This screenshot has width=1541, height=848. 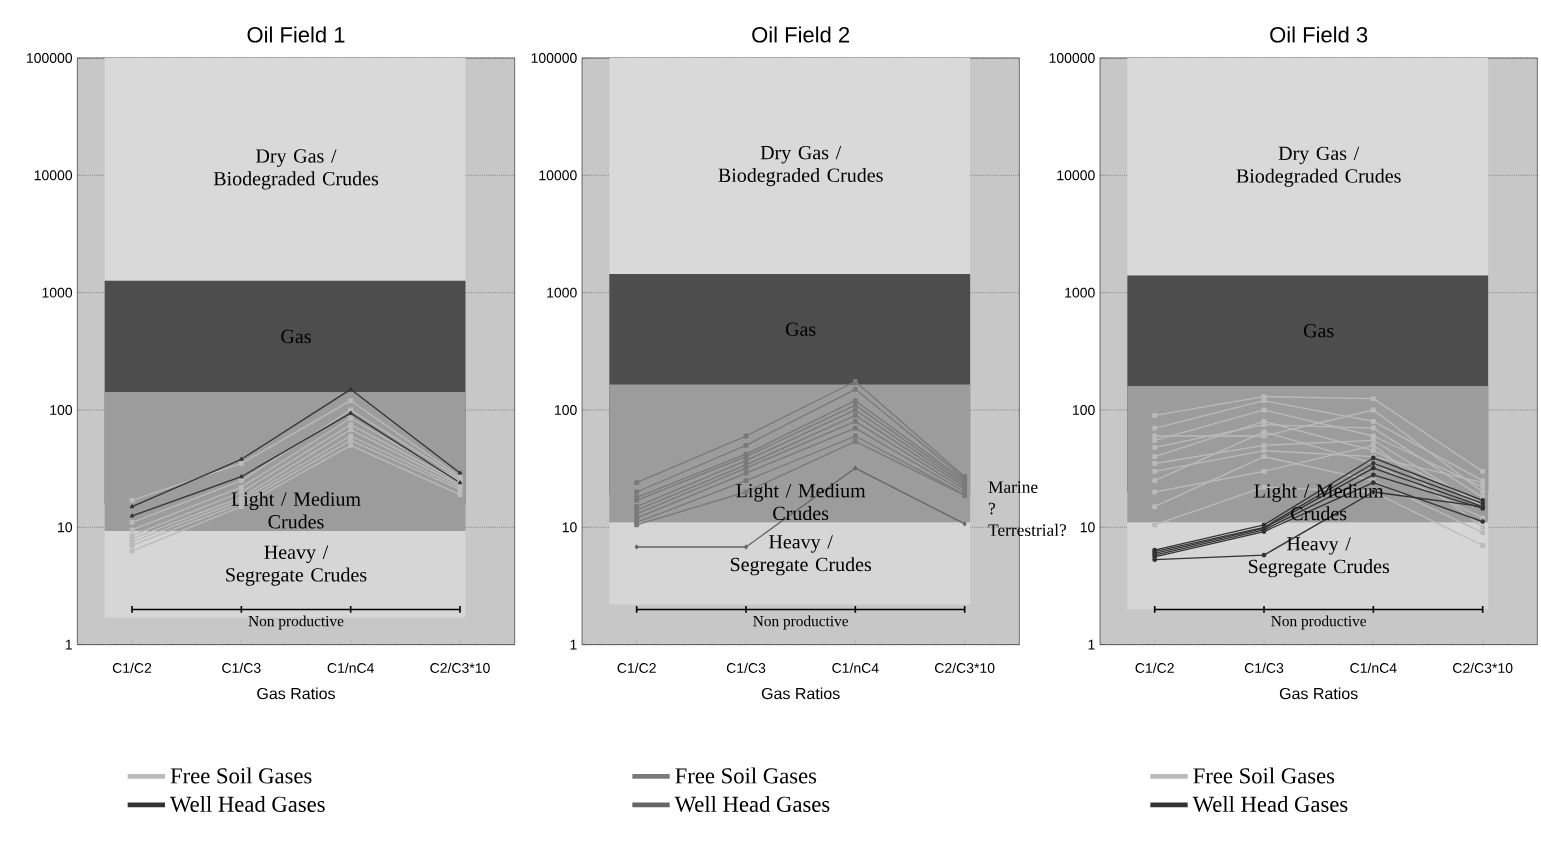 What do you see at coordinates (1319, 34) in the screenshot?
I see `chart-title: Oil Field 3` at bounding box center [1319, 34].